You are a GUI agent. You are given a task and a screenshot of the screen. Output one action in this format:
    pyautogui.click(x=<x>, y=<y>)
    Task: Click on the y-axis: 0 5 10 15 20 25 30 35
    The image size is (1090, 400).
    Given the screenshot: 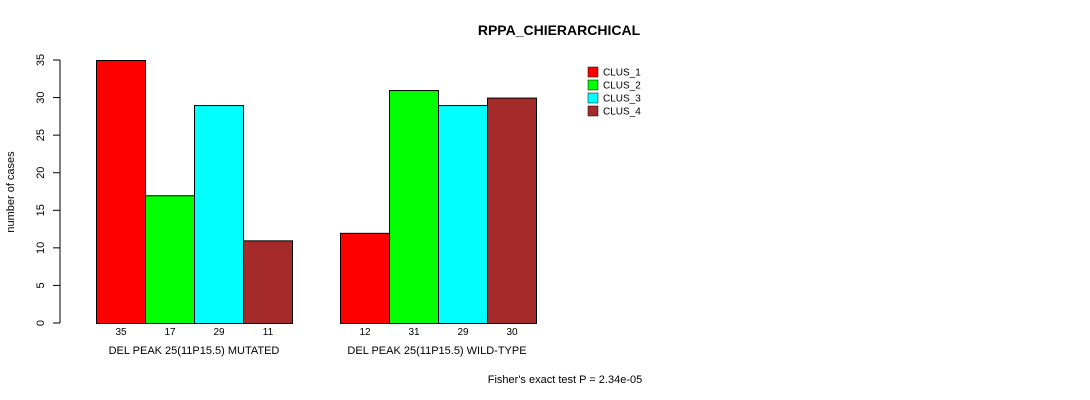 What is the action you would take?
    pyautogui.click(x=48, y=190)
    